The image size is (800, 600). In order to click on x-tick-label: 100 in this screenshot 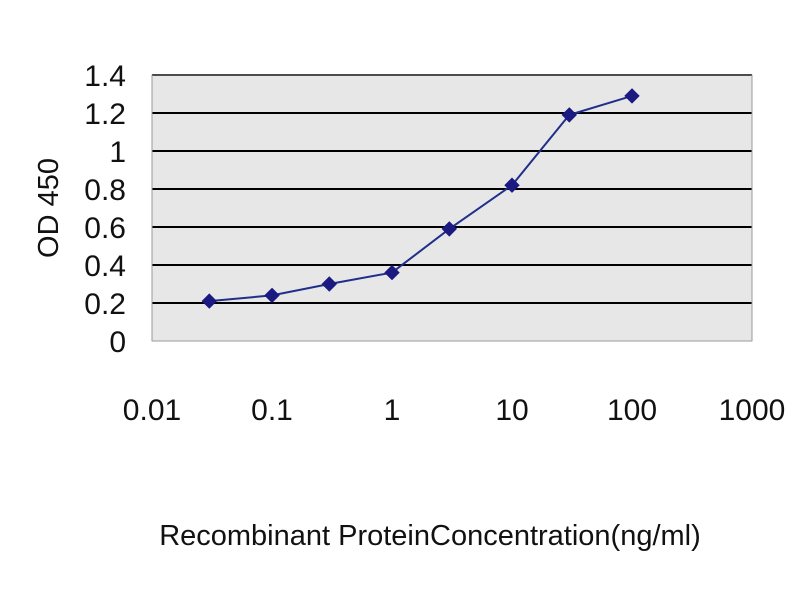, I will do `click(632, 410)`.